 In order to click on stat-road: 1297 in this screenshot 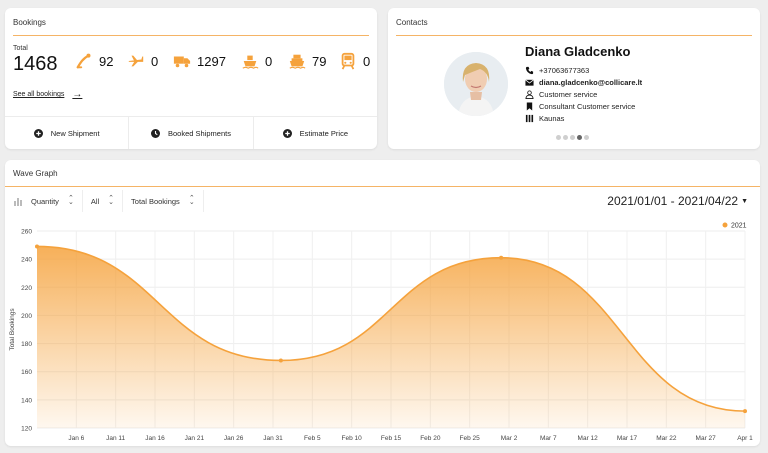, I will do `click(199, 61)`.